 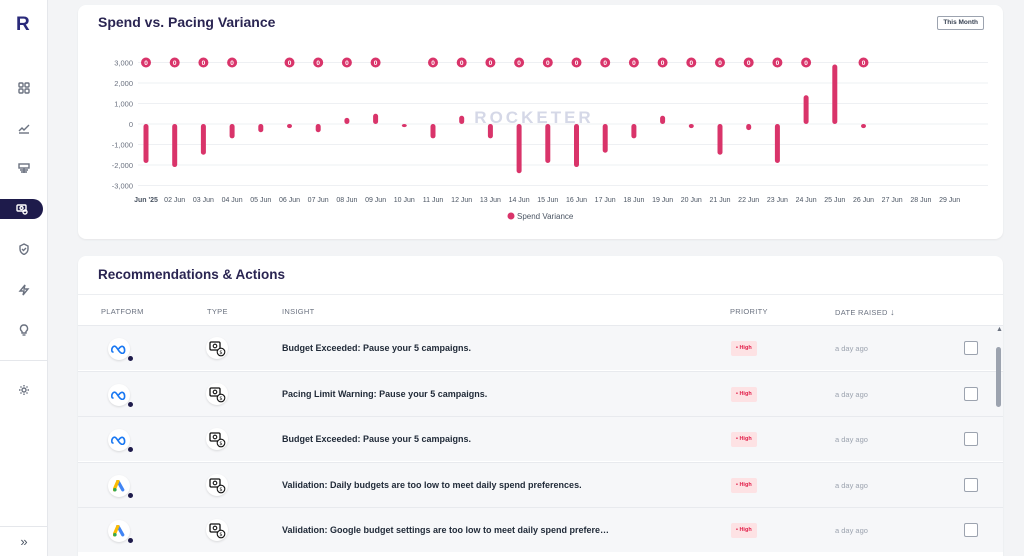 I want to click on sidebar-divider, so click(x=24, y=360).